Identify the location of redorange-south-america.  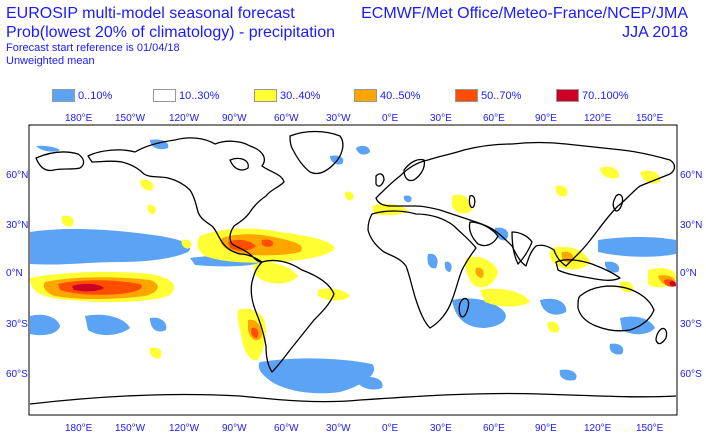
(255, 332).